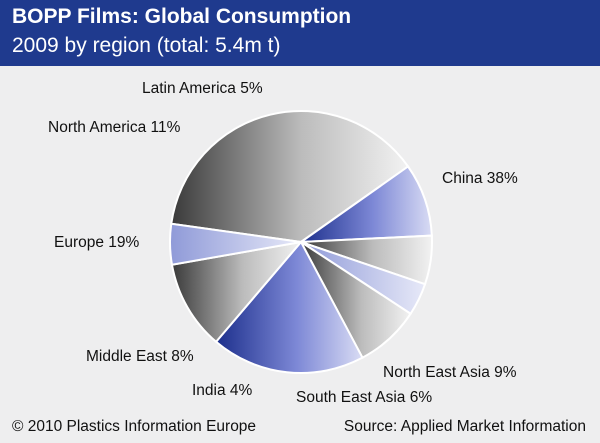 The width and height of the screenshot is (600, 443). Describe the element at coordinates (222, 390) in the screenshot. I see `slice-label-india: India 4%` at that location.